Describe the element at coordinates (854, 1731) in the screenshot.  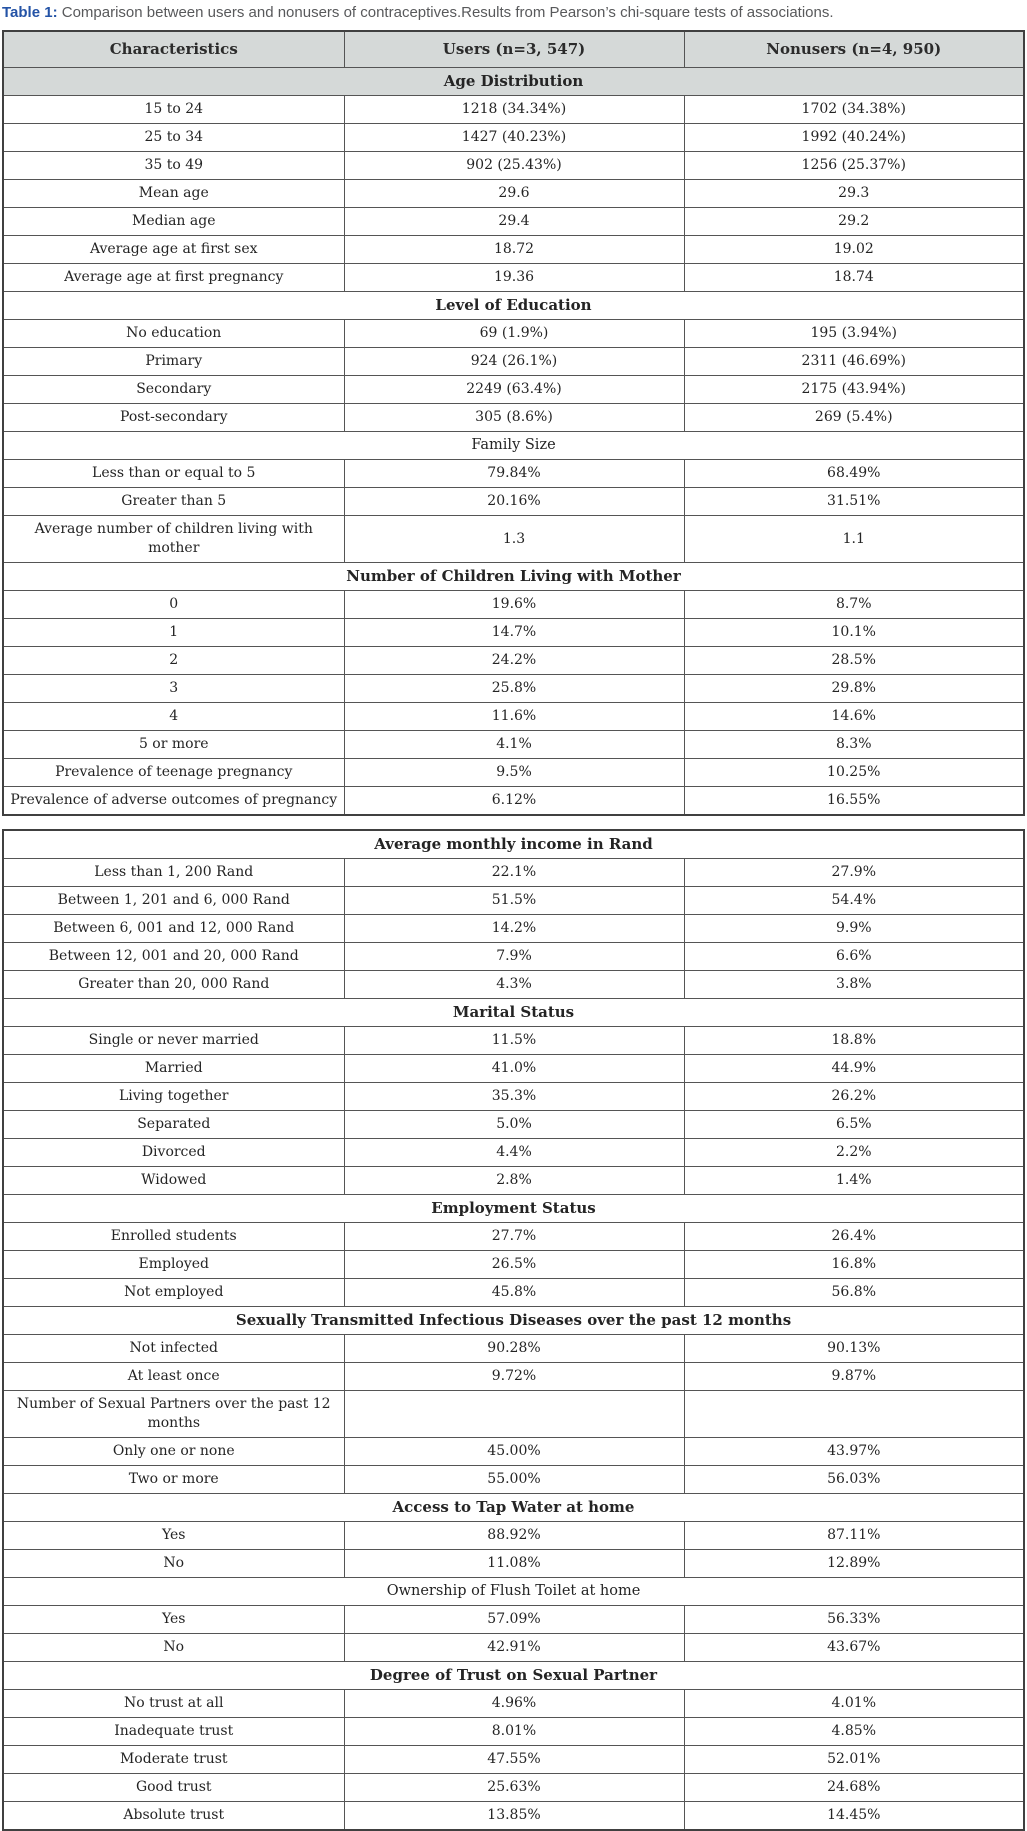
I see `table-cell: 4.85%` at that location.